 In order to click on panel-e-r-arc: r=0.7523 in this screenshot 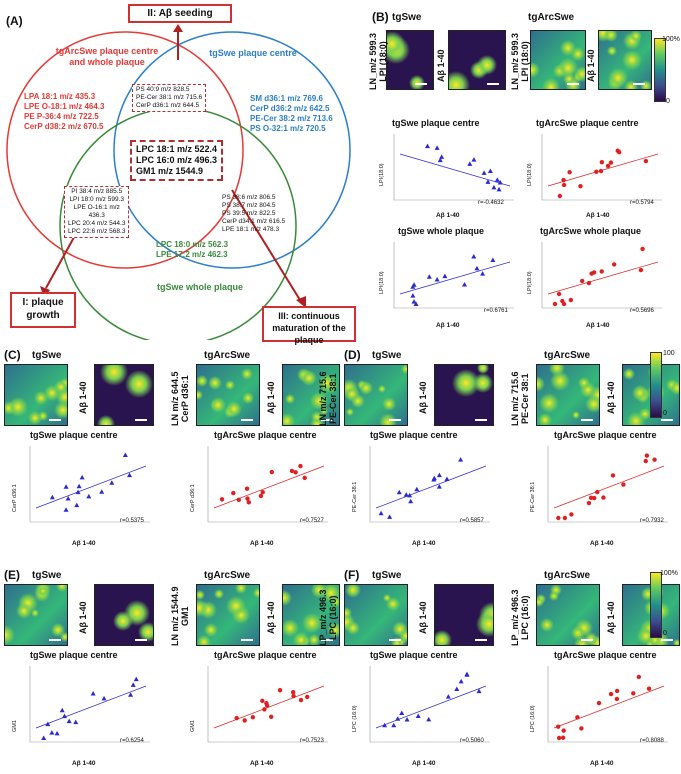, I will do `click(312, 741)`.